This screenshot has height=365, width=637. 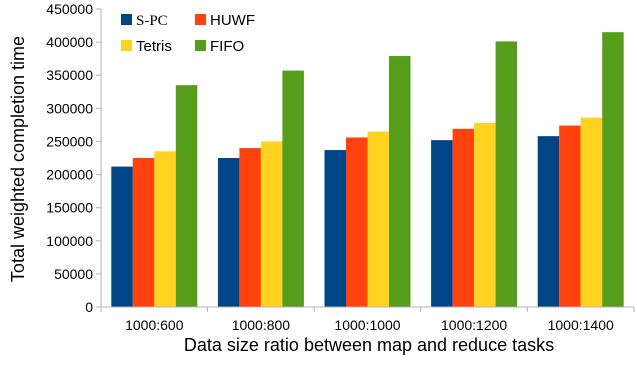 I want to click on x-tick-label: 1000:800, so click(x=261, y=325).